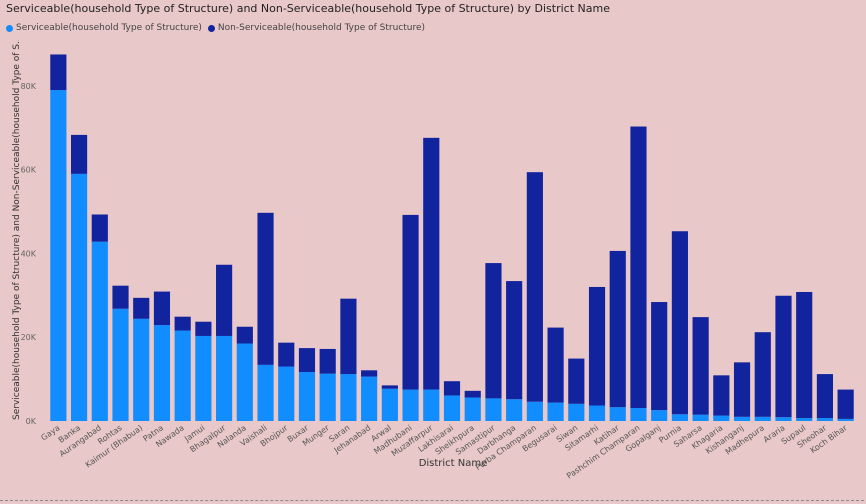 The image size is (866, 504). I want to click on legend-marker-serviceable, so click(9, 28).